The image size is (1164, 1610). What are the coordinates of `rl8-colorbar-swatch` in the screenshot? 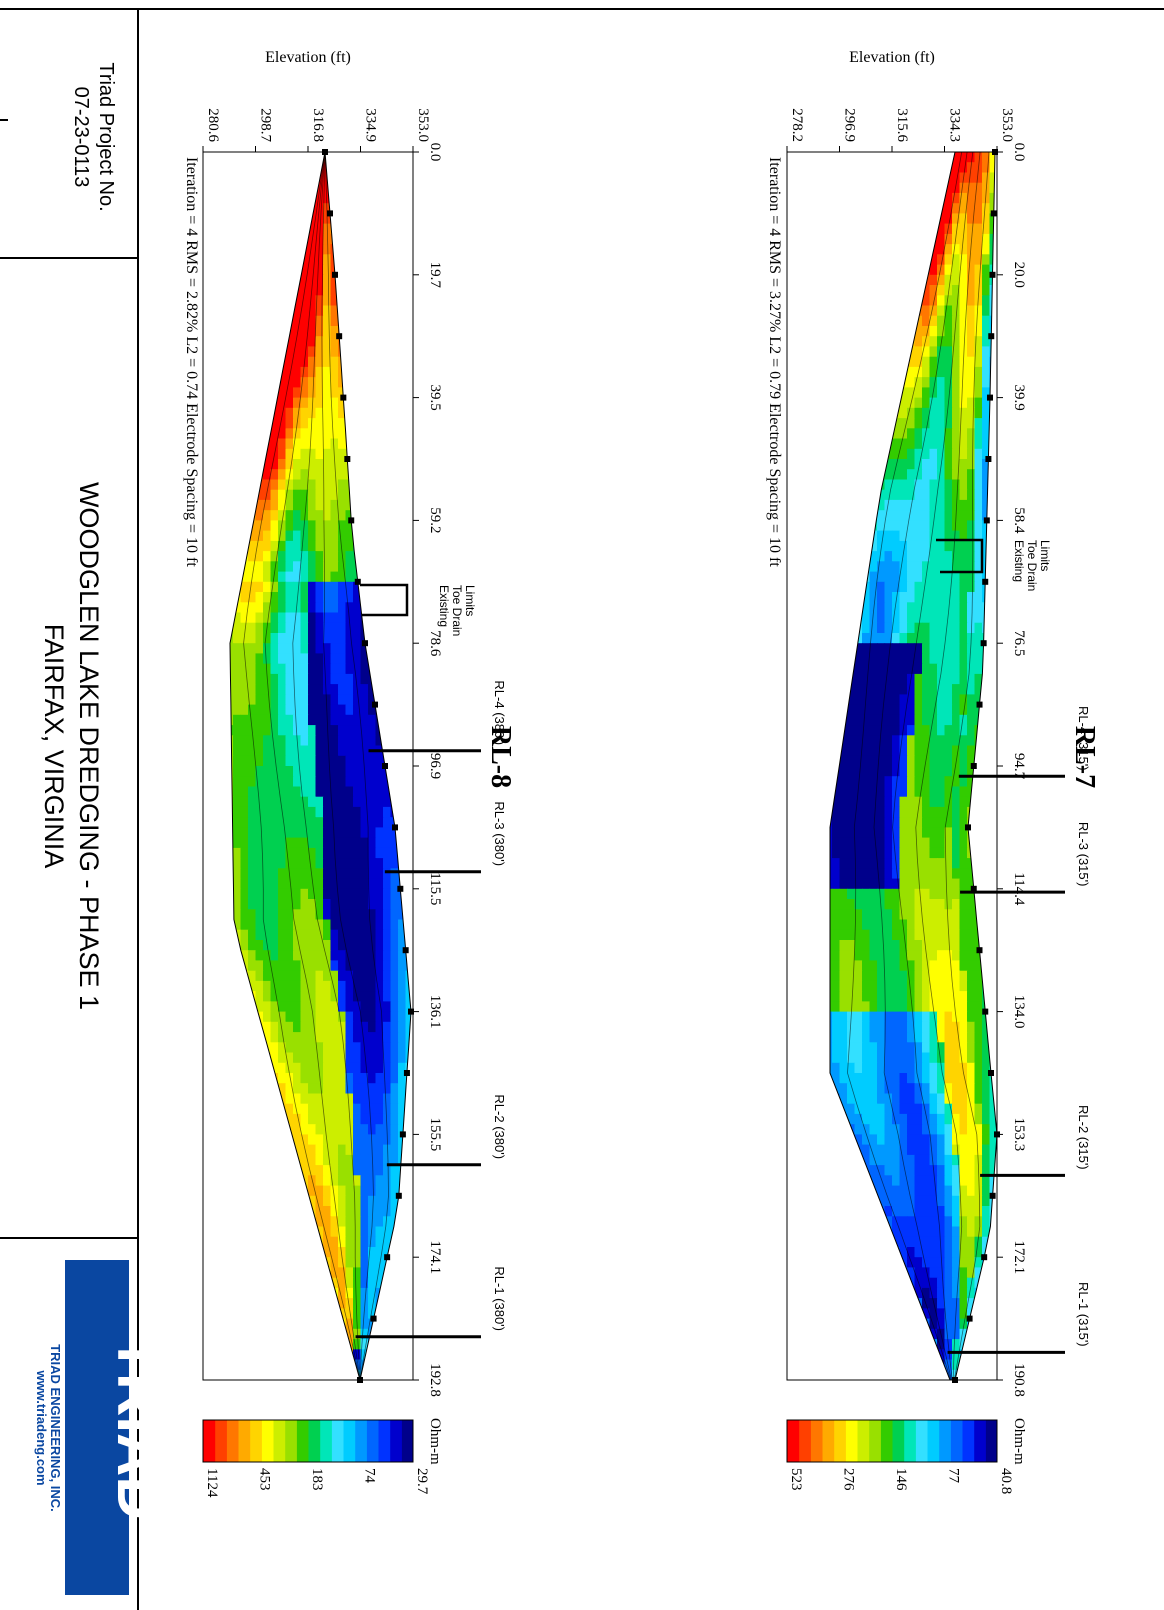 It's located at (349, 1441).